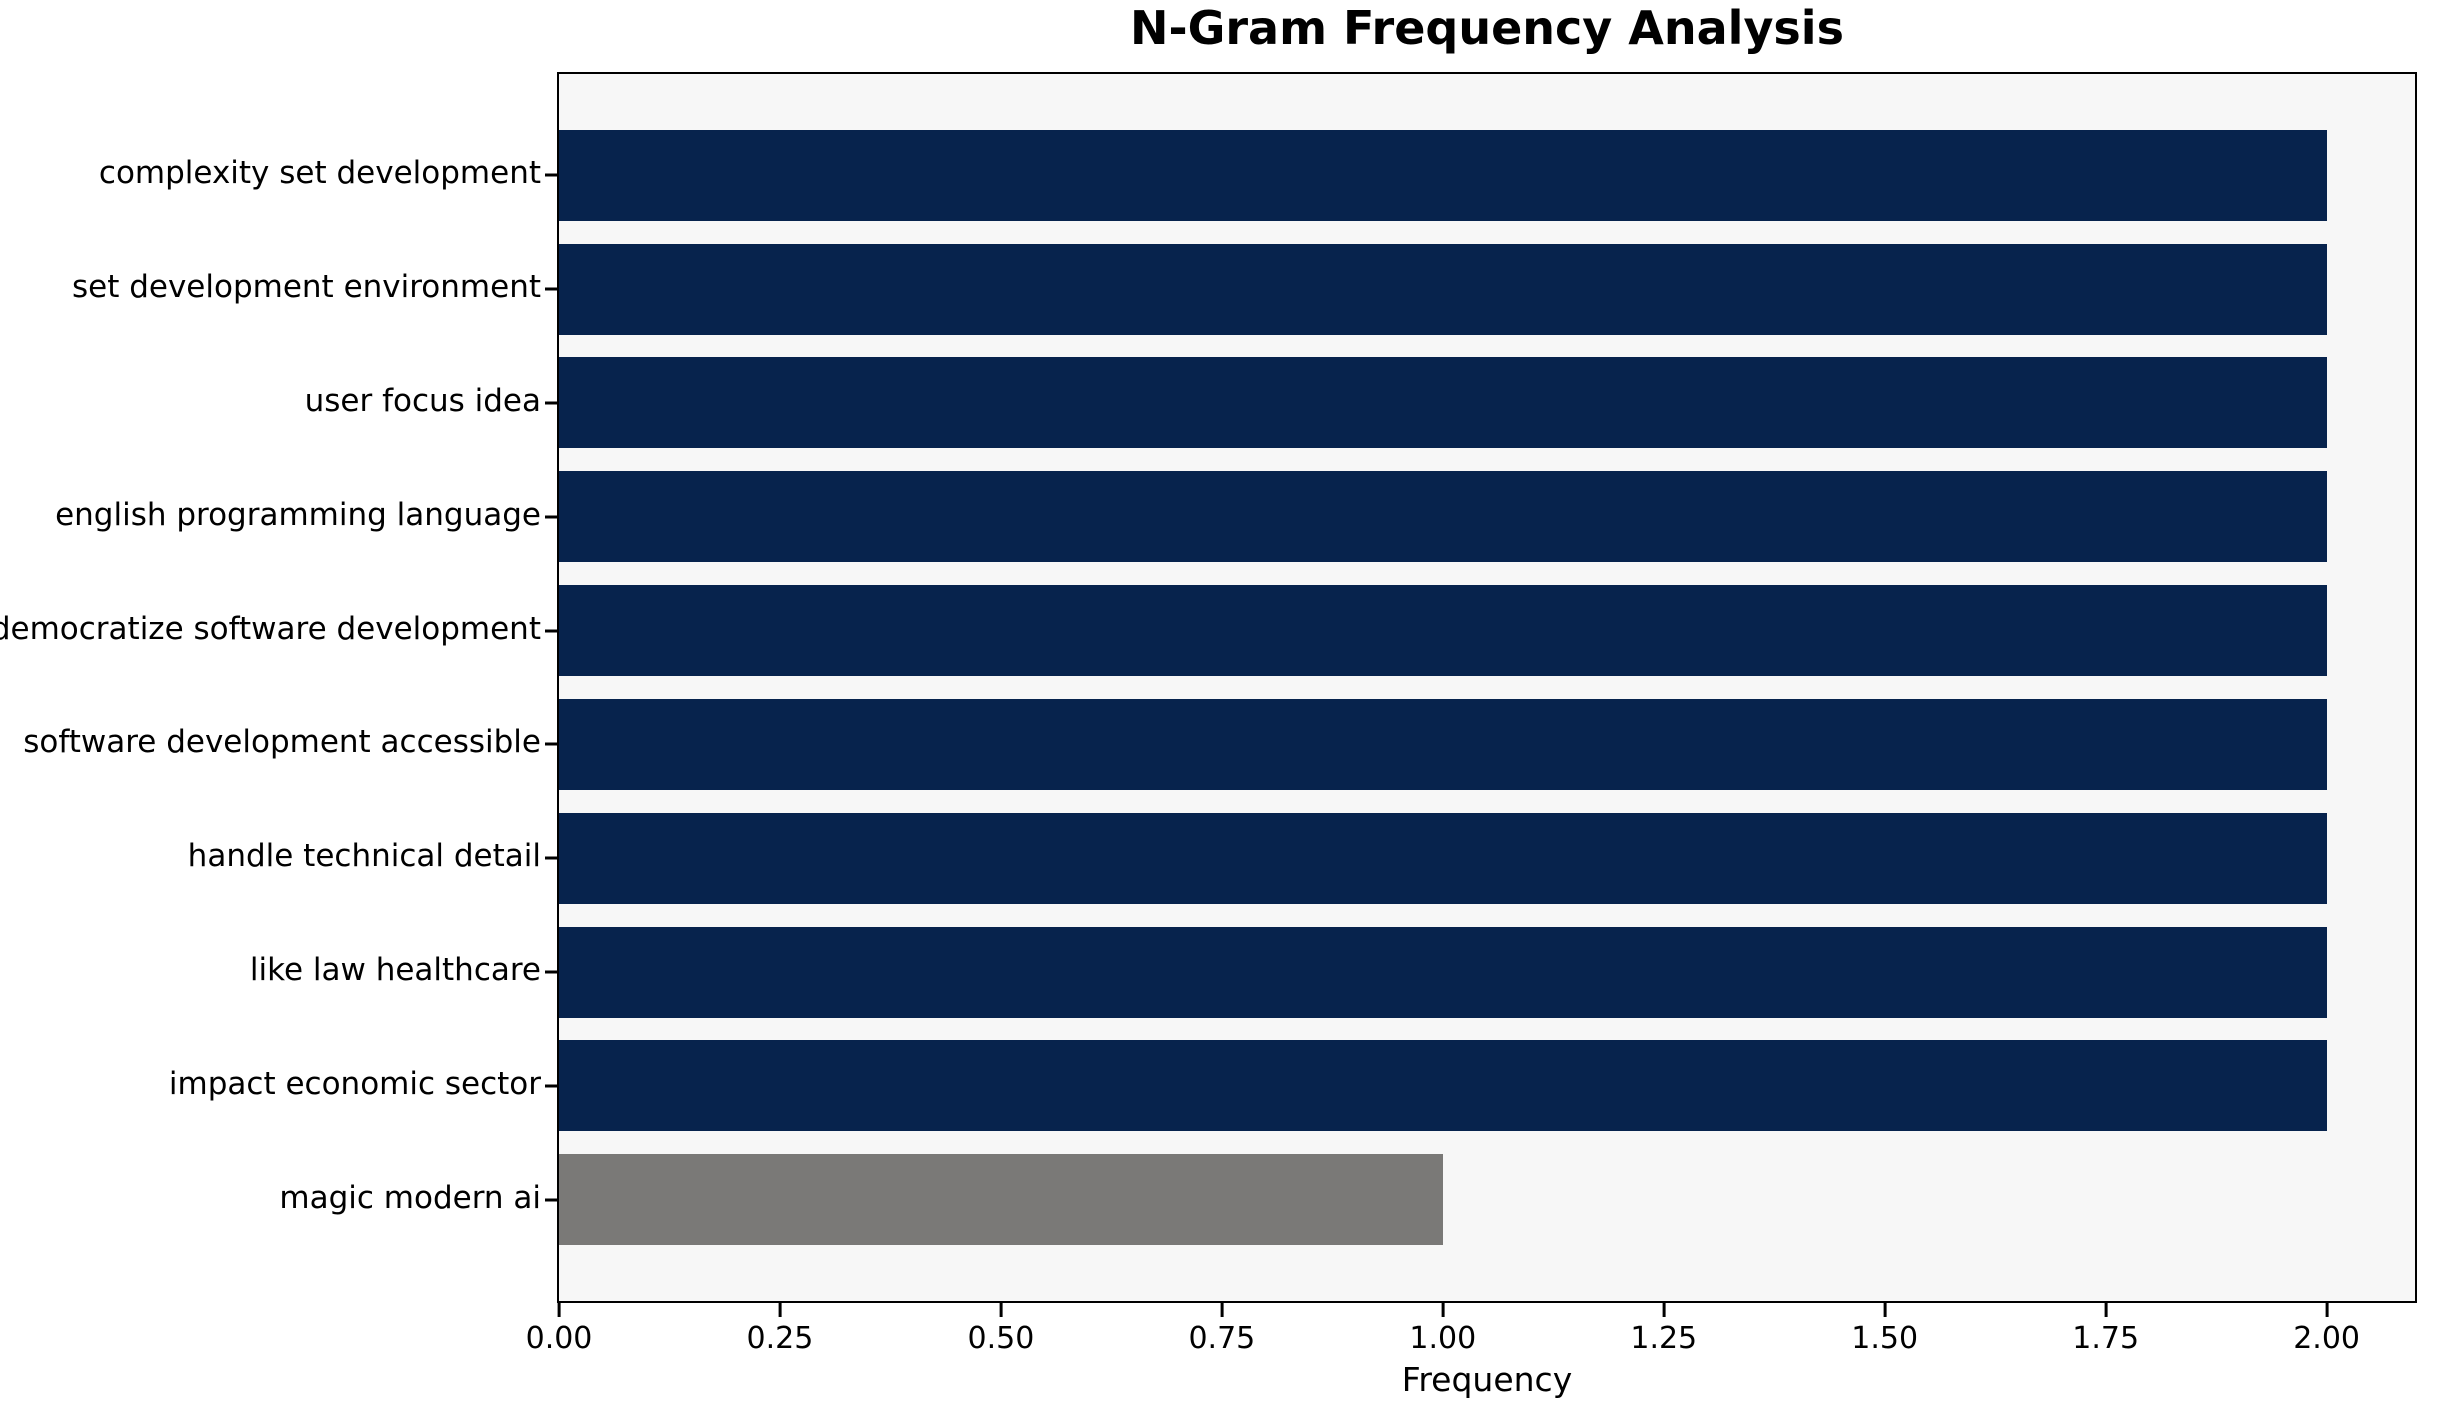 This screenshot has height=1414, width=2437. What do you see at coordinates (354, 1083) in the screenshot?
I see `y-label: impact economic sector` at bounding box center [354, 1083].